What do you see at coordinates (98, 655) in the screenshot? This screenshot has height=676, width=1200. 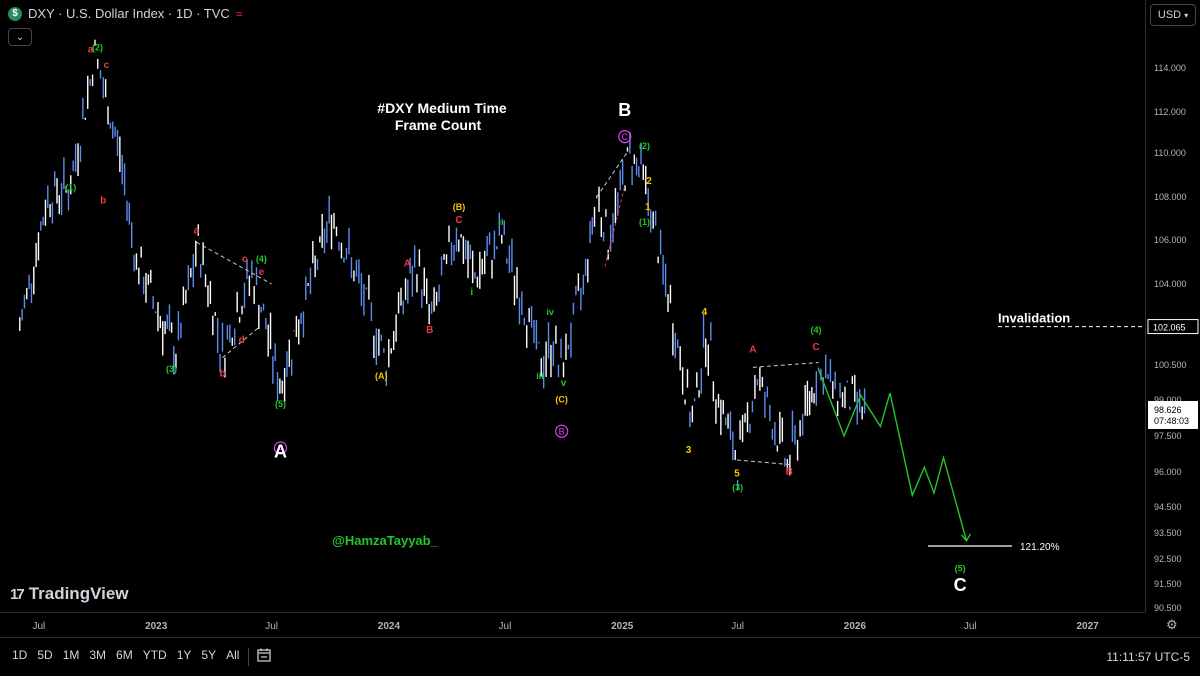 I see `range-button-3m: 3M` at bounding box center [98, 655].